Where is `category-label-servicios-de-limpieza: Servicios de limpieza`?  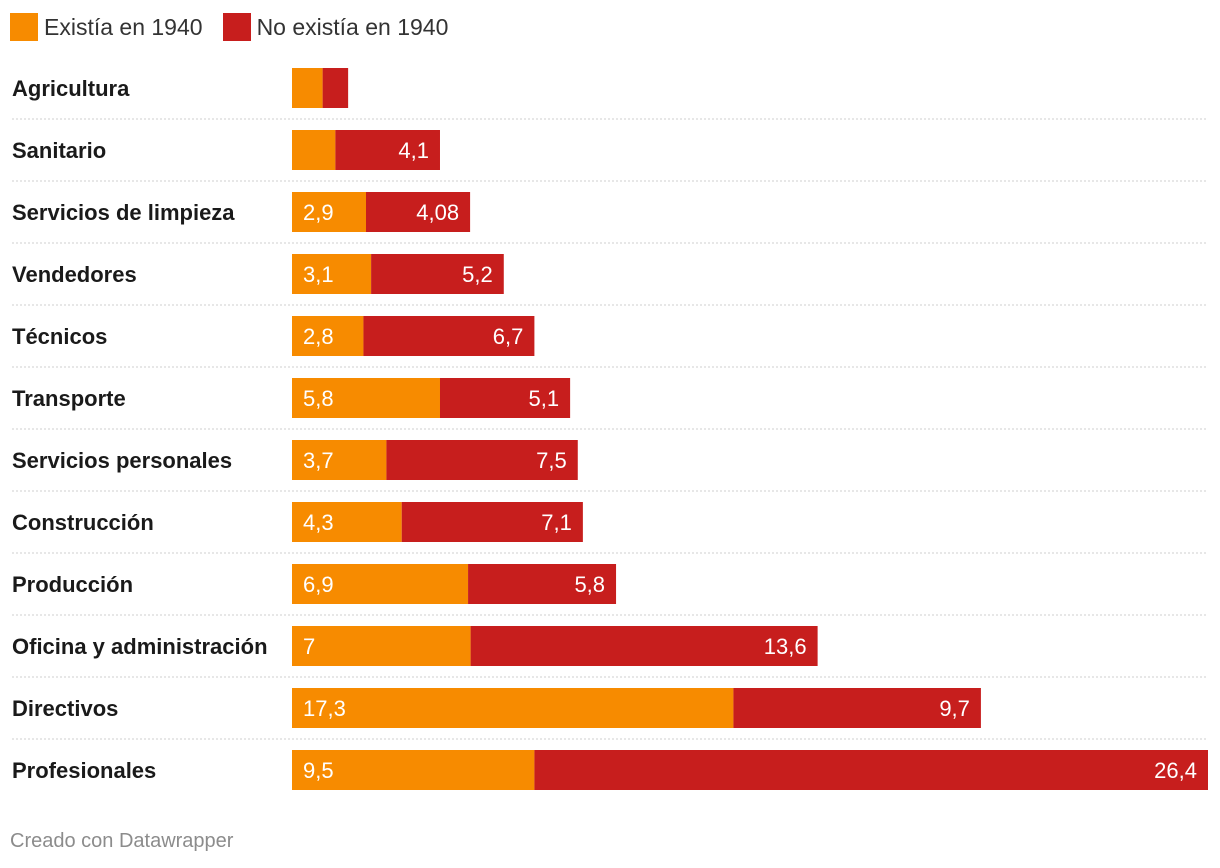 category-label-servicios-de-limpieza: Servicios de limpieza is located at coordinates (123, 212).